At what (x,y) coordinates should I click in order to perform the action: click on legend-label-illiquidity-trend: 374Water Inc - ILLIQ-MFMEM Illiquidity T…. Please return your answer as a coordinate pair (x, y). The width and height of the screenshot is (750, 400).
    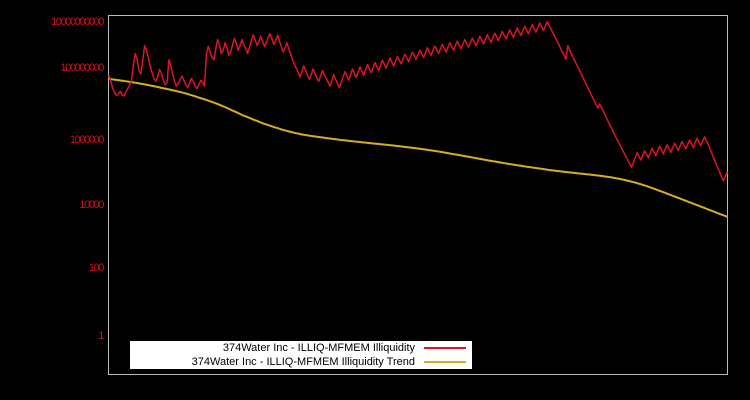
    Looking at the image, I should click on (303, 362).